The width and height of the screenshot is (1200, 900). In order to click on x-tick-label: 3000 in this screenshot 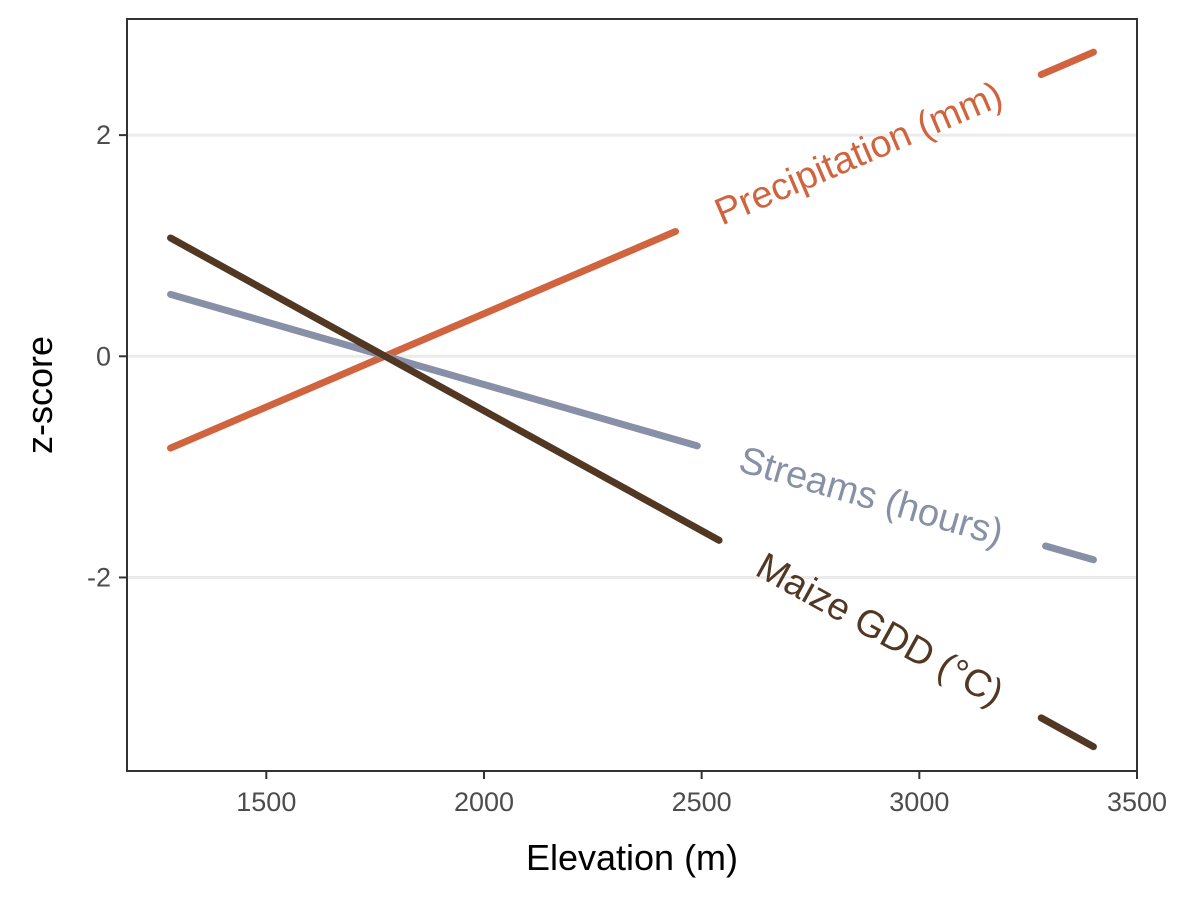, I will do `click(919, 802)`.